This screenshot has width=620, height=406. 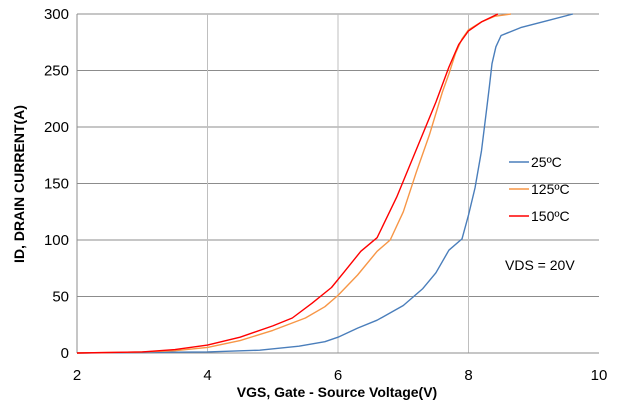 What do you see at coordinates (56, 184) in the screenshot?
I see `y-tick-label: 150` at bounding box center [56, 184].